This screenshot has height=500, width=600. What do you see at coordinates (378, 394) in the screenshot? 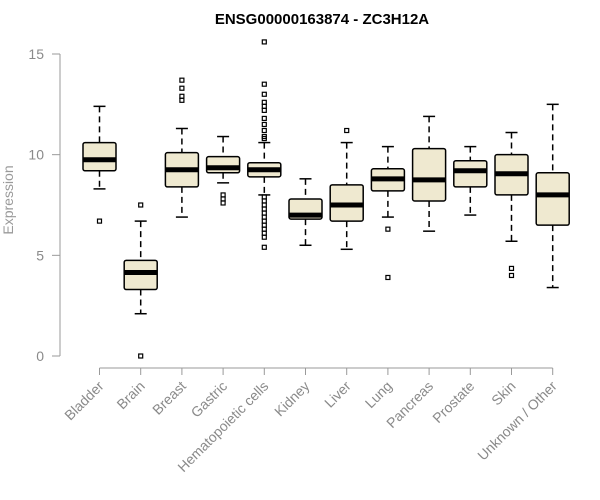
I see `x-tick-label: Lung` at bounding box center [378, 394].